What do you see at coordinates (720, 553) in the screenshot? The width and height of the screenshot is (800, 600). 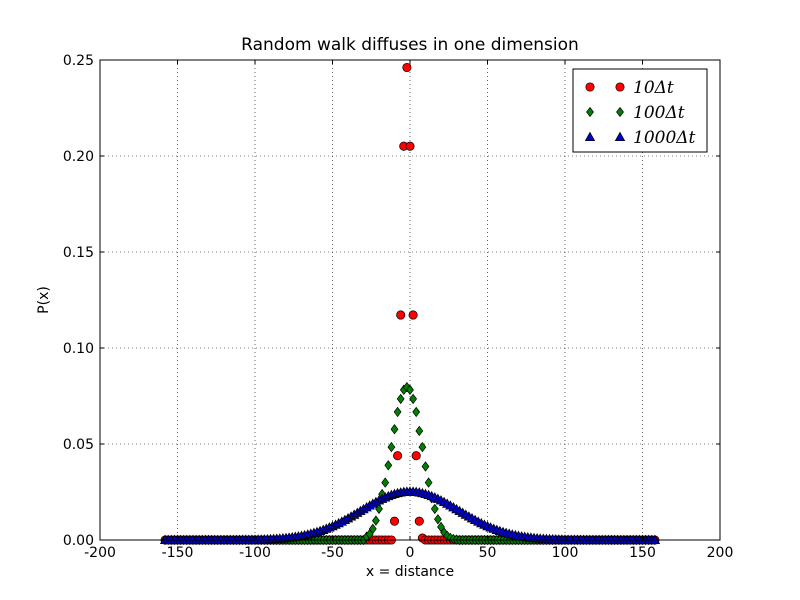 I see `x-tick-label: 200` at bounding box center [720, 553].